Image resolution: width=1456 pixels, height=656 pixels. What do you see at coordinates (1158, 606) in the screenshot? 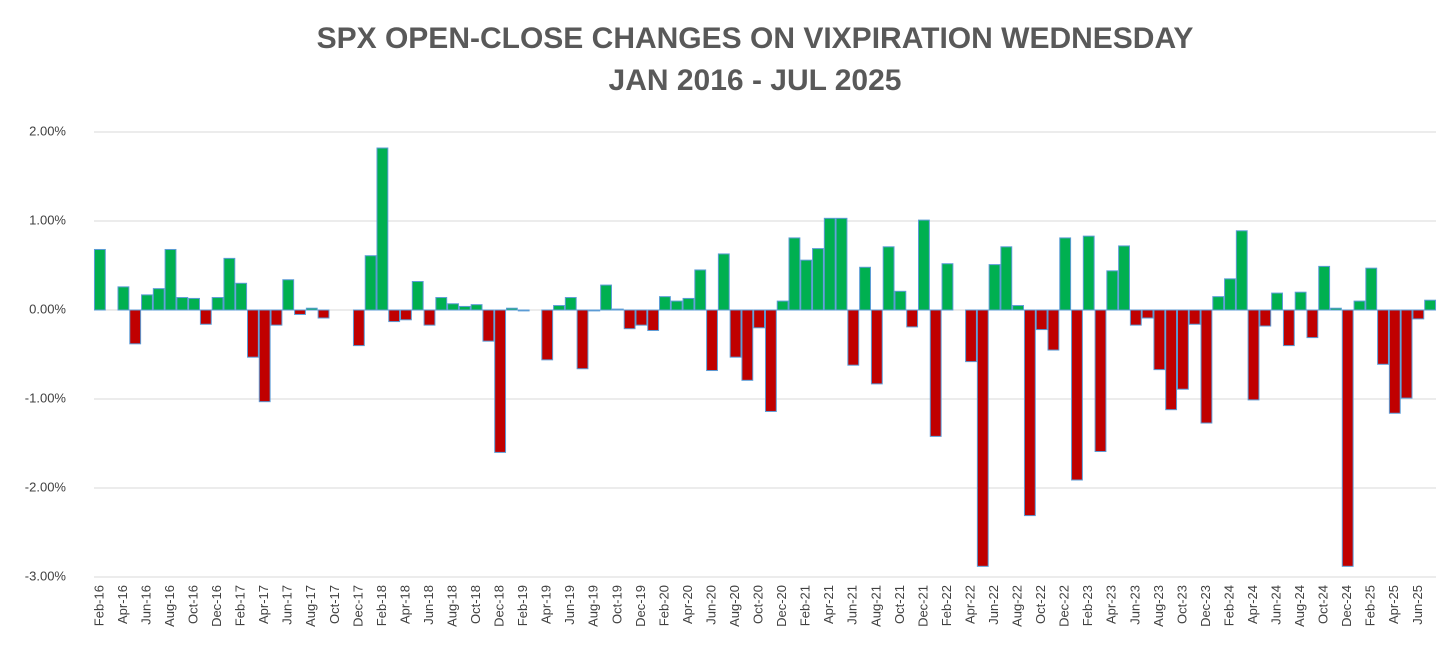
I see `x-tick-label: Aug-23` at bounding box center [1158, 606].